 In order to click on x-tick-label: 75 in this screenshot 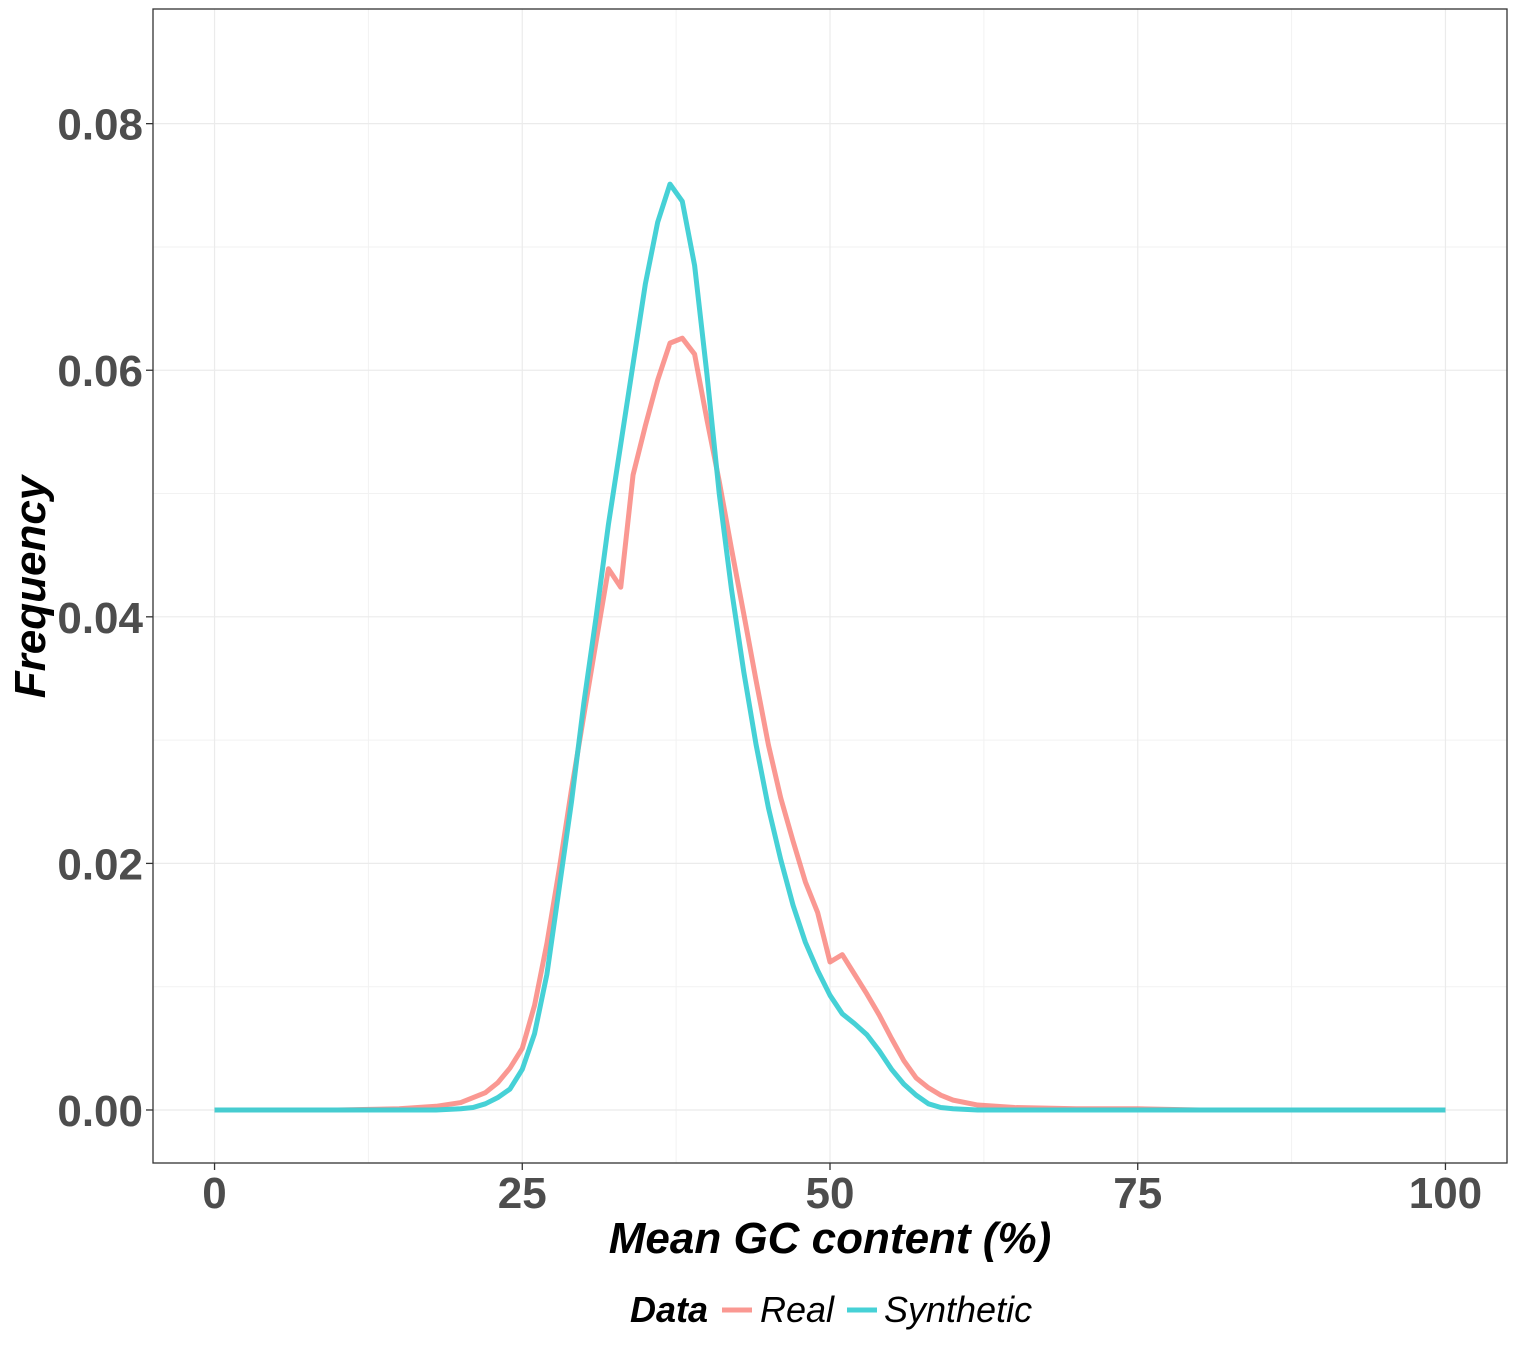, I will do `click(1137, 1193)`.